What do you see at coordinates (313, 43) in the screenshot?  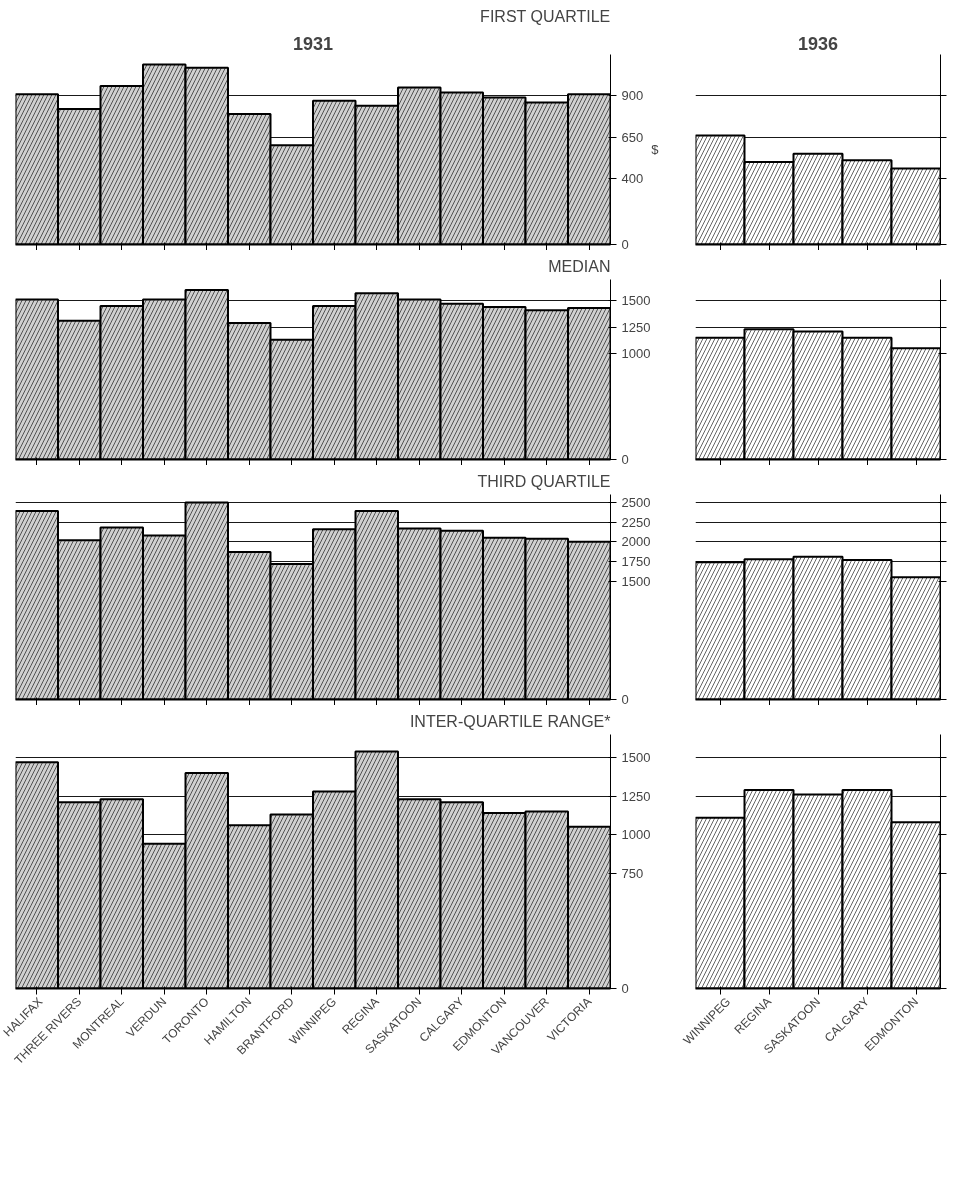 I see `chart-subtitle: 1931` at bounding box center [313, 43].